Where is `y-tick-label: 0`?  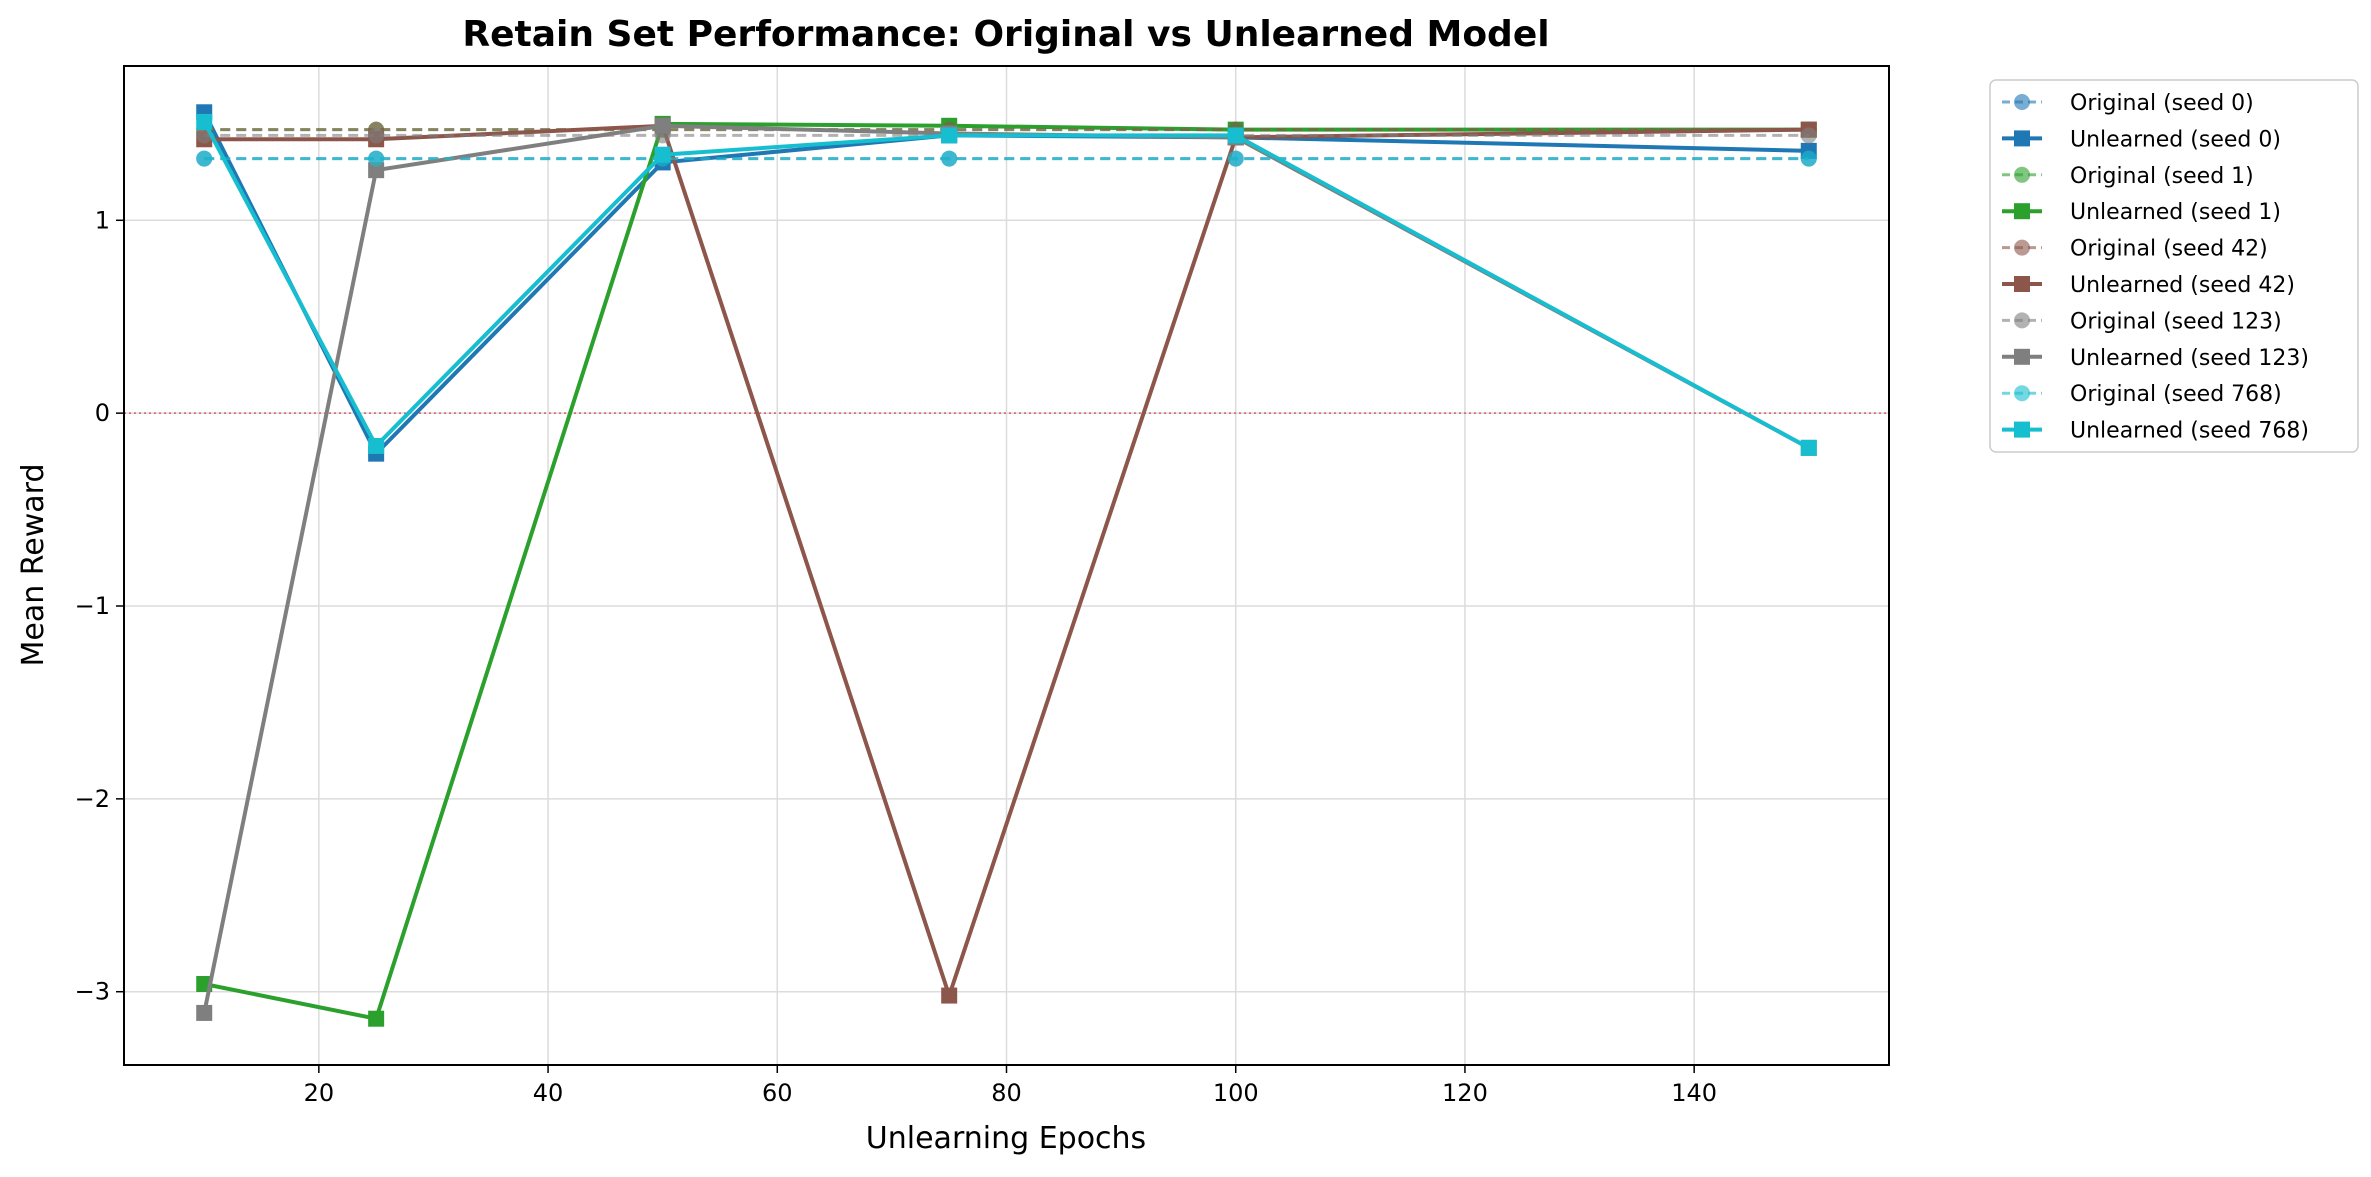 y-tick-label: 0 is located at coordinates (102, 413).